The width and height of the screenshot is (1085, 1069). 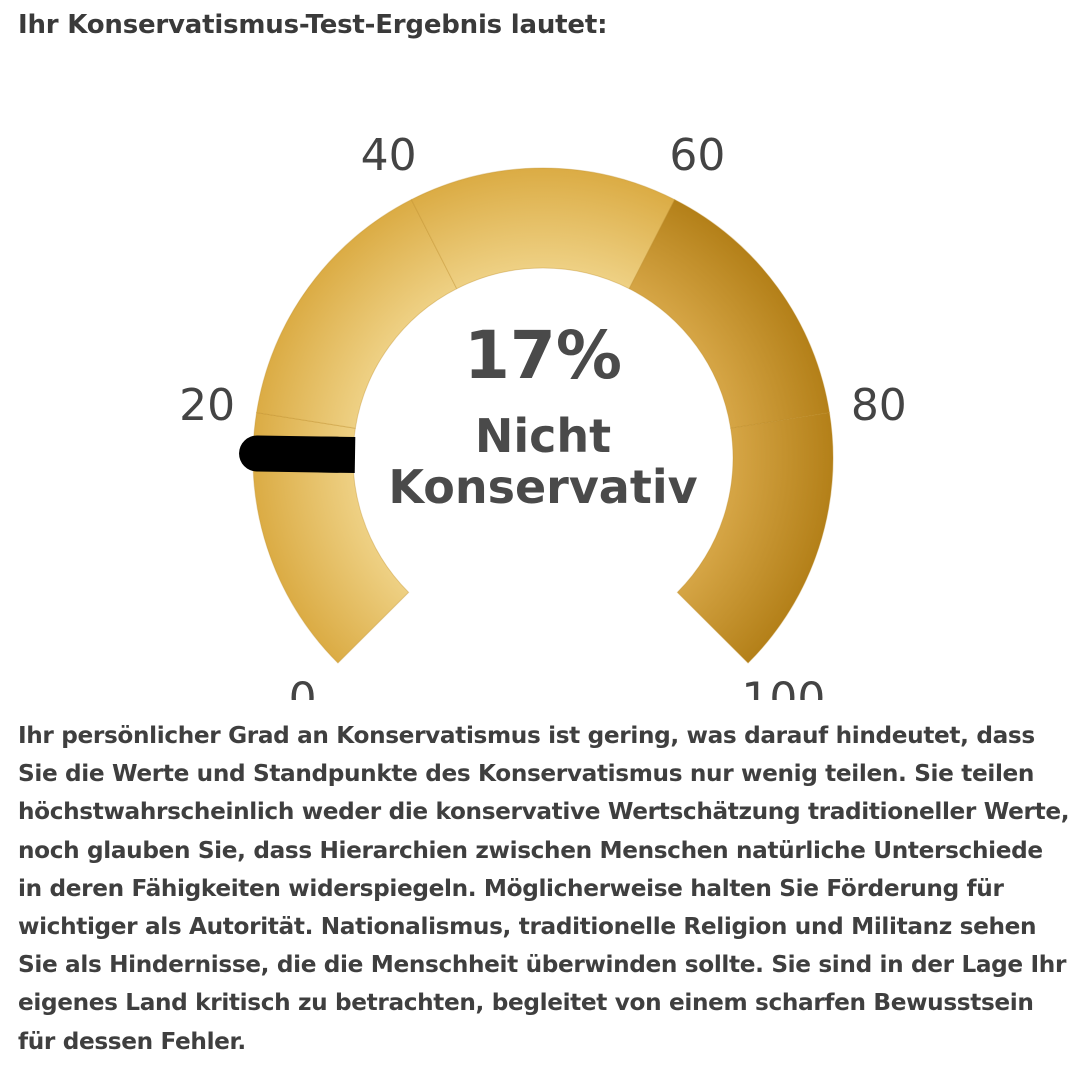 I want to click on gauge-result-line2: Konservativ, so click(x=542, y=487).